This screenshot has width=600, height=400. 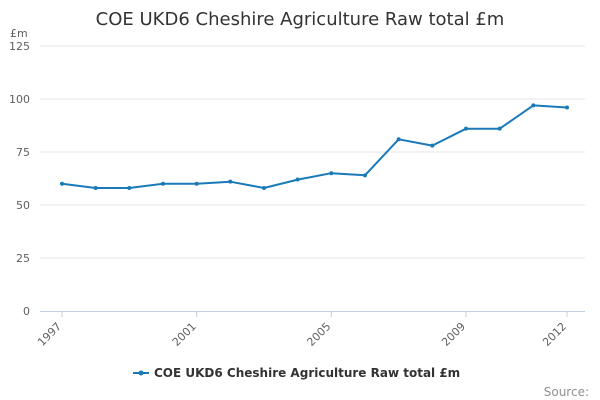 I want to click on x-tick-label: 2009, so click(x=453, y=334).